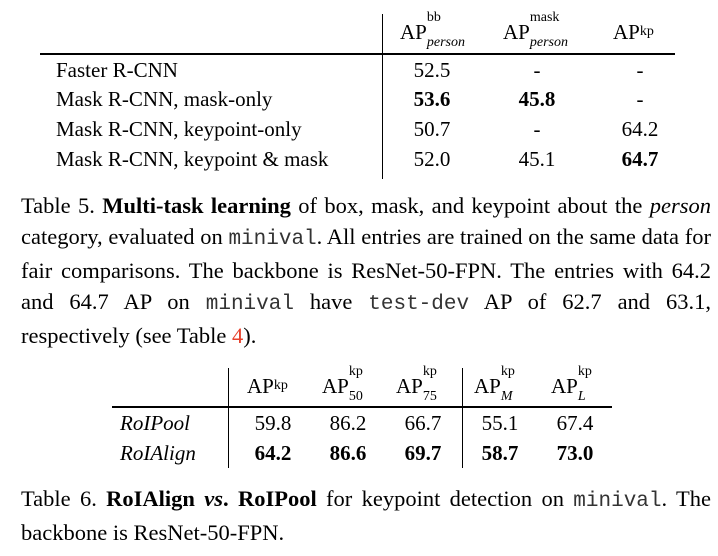 The height and width of the screenshot is (556, 718). What do you see at coordinates (273, 423) in the screenshot?
I see `table6-row1-v1: 59.8` at bounding box center [273, 423].